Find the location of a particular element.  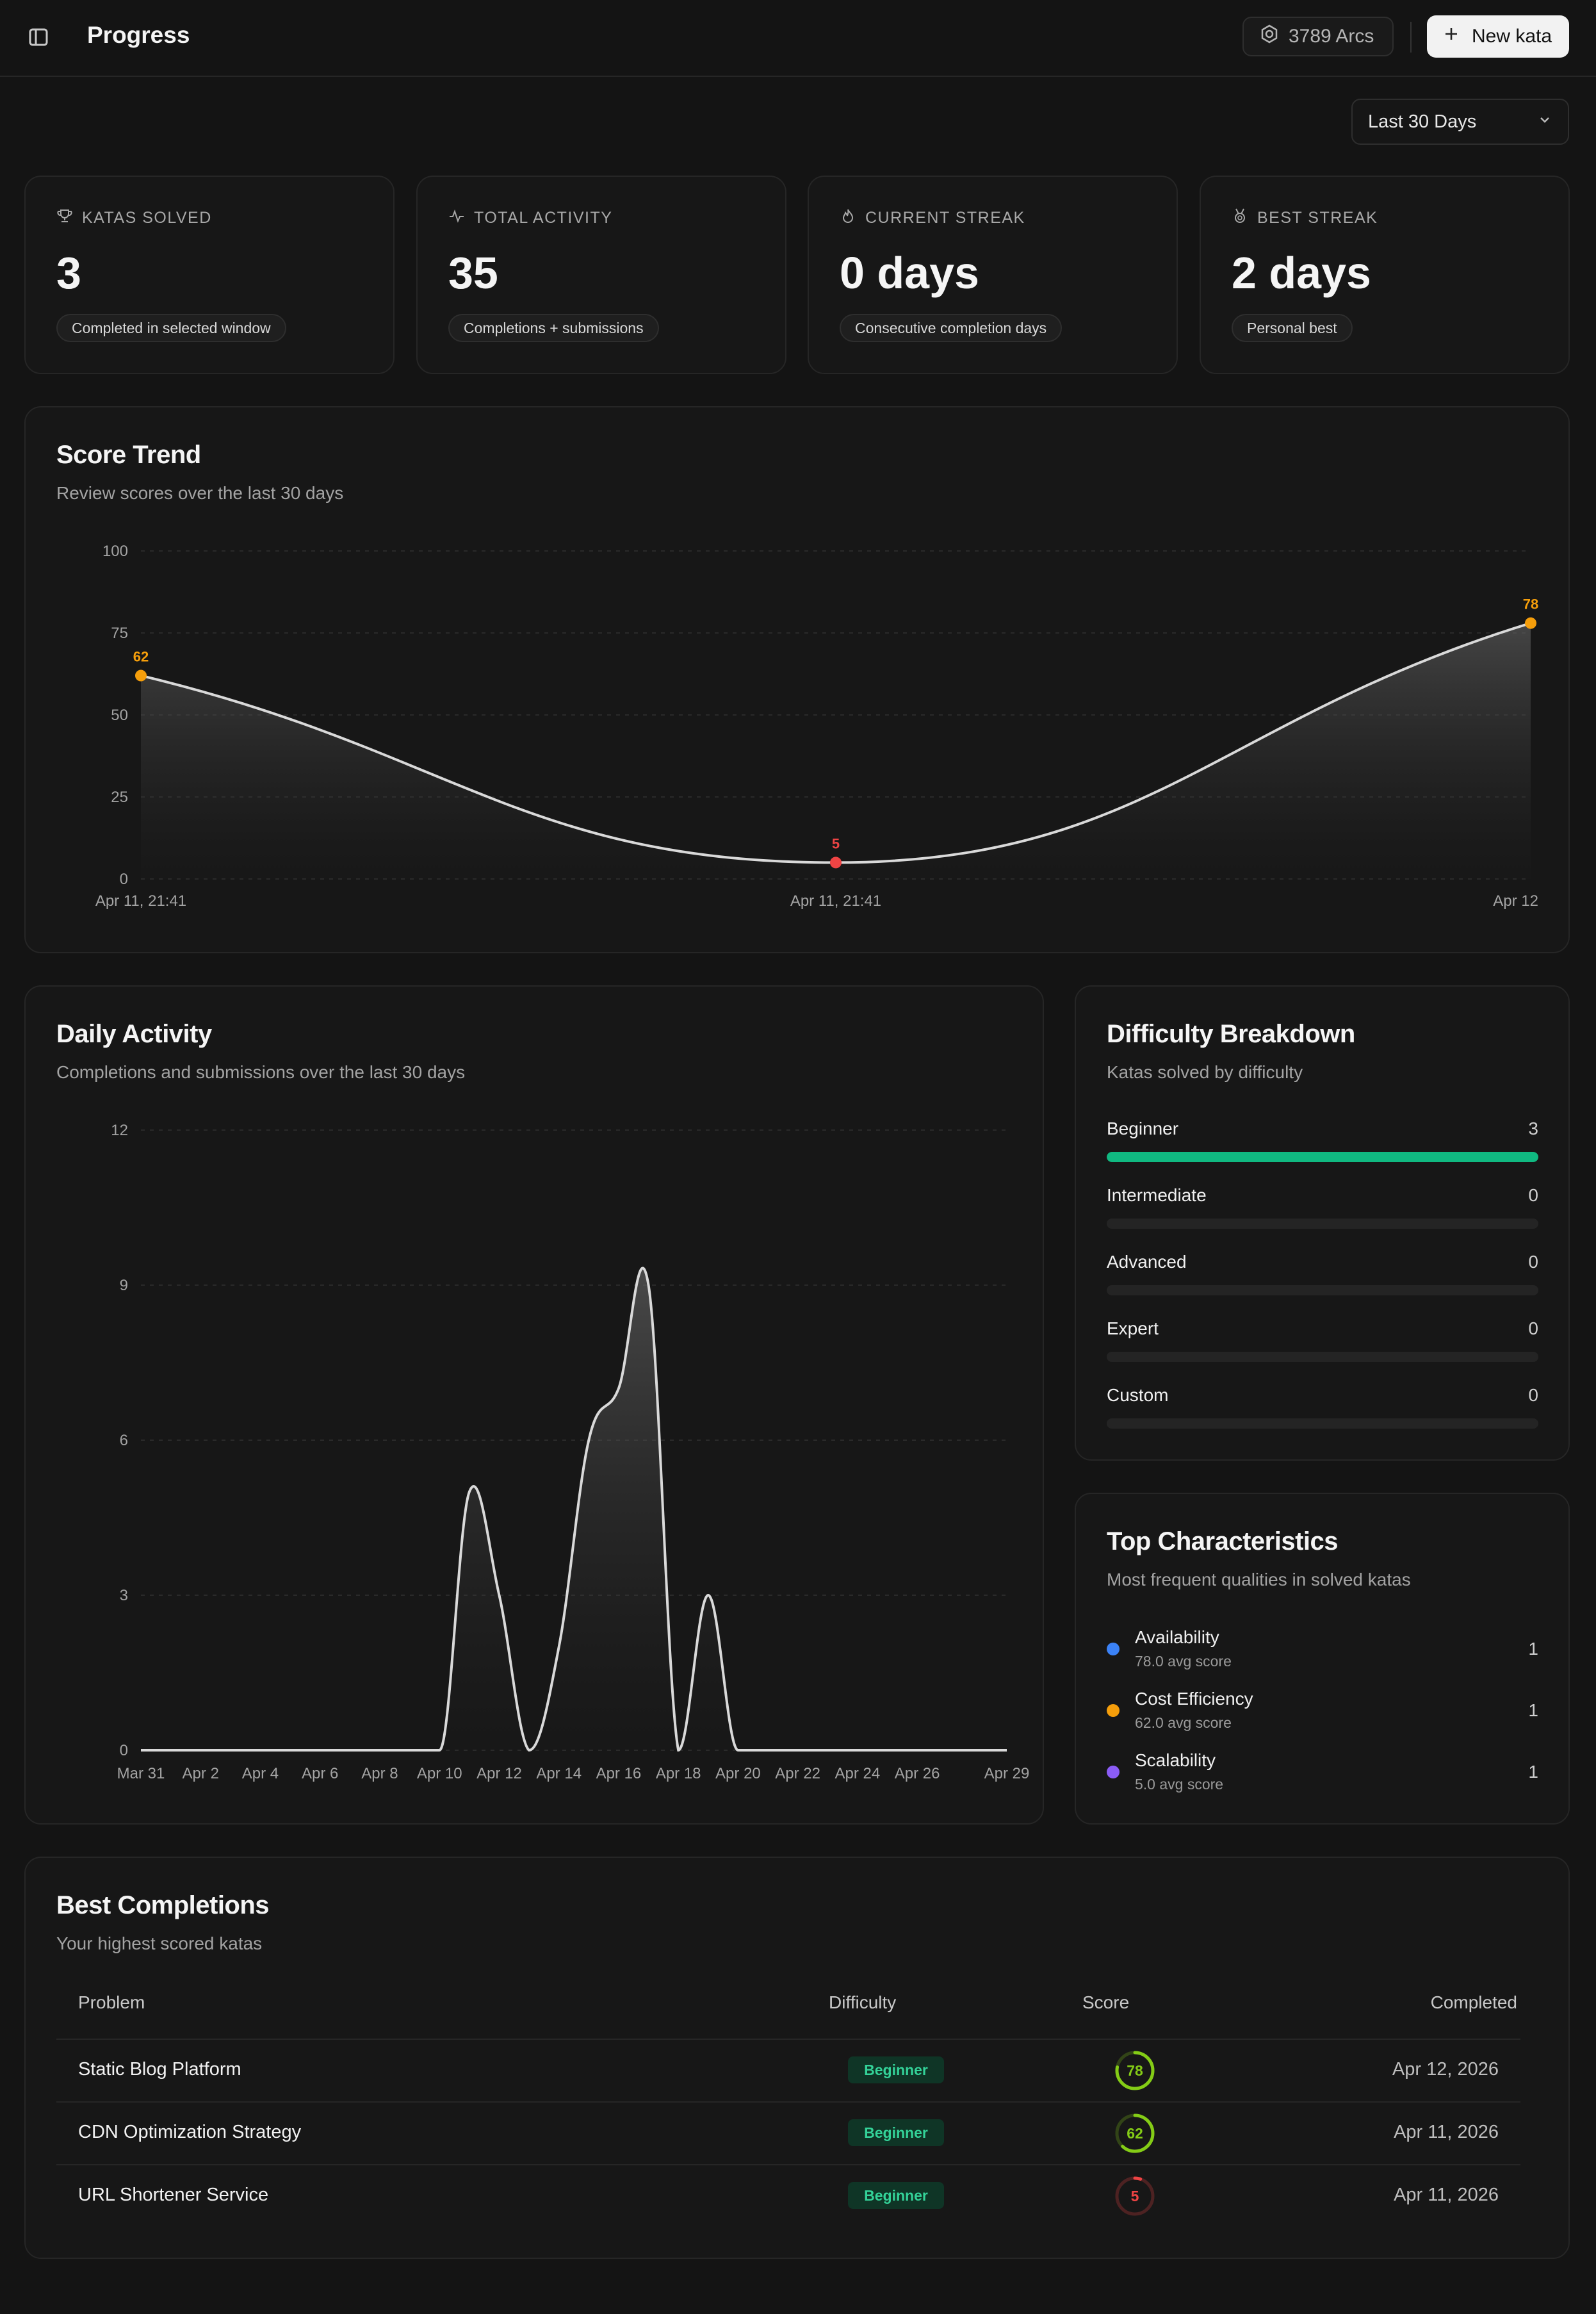

stat-label: TOTAL ACTIVITY is located at coordinates (543, 218).